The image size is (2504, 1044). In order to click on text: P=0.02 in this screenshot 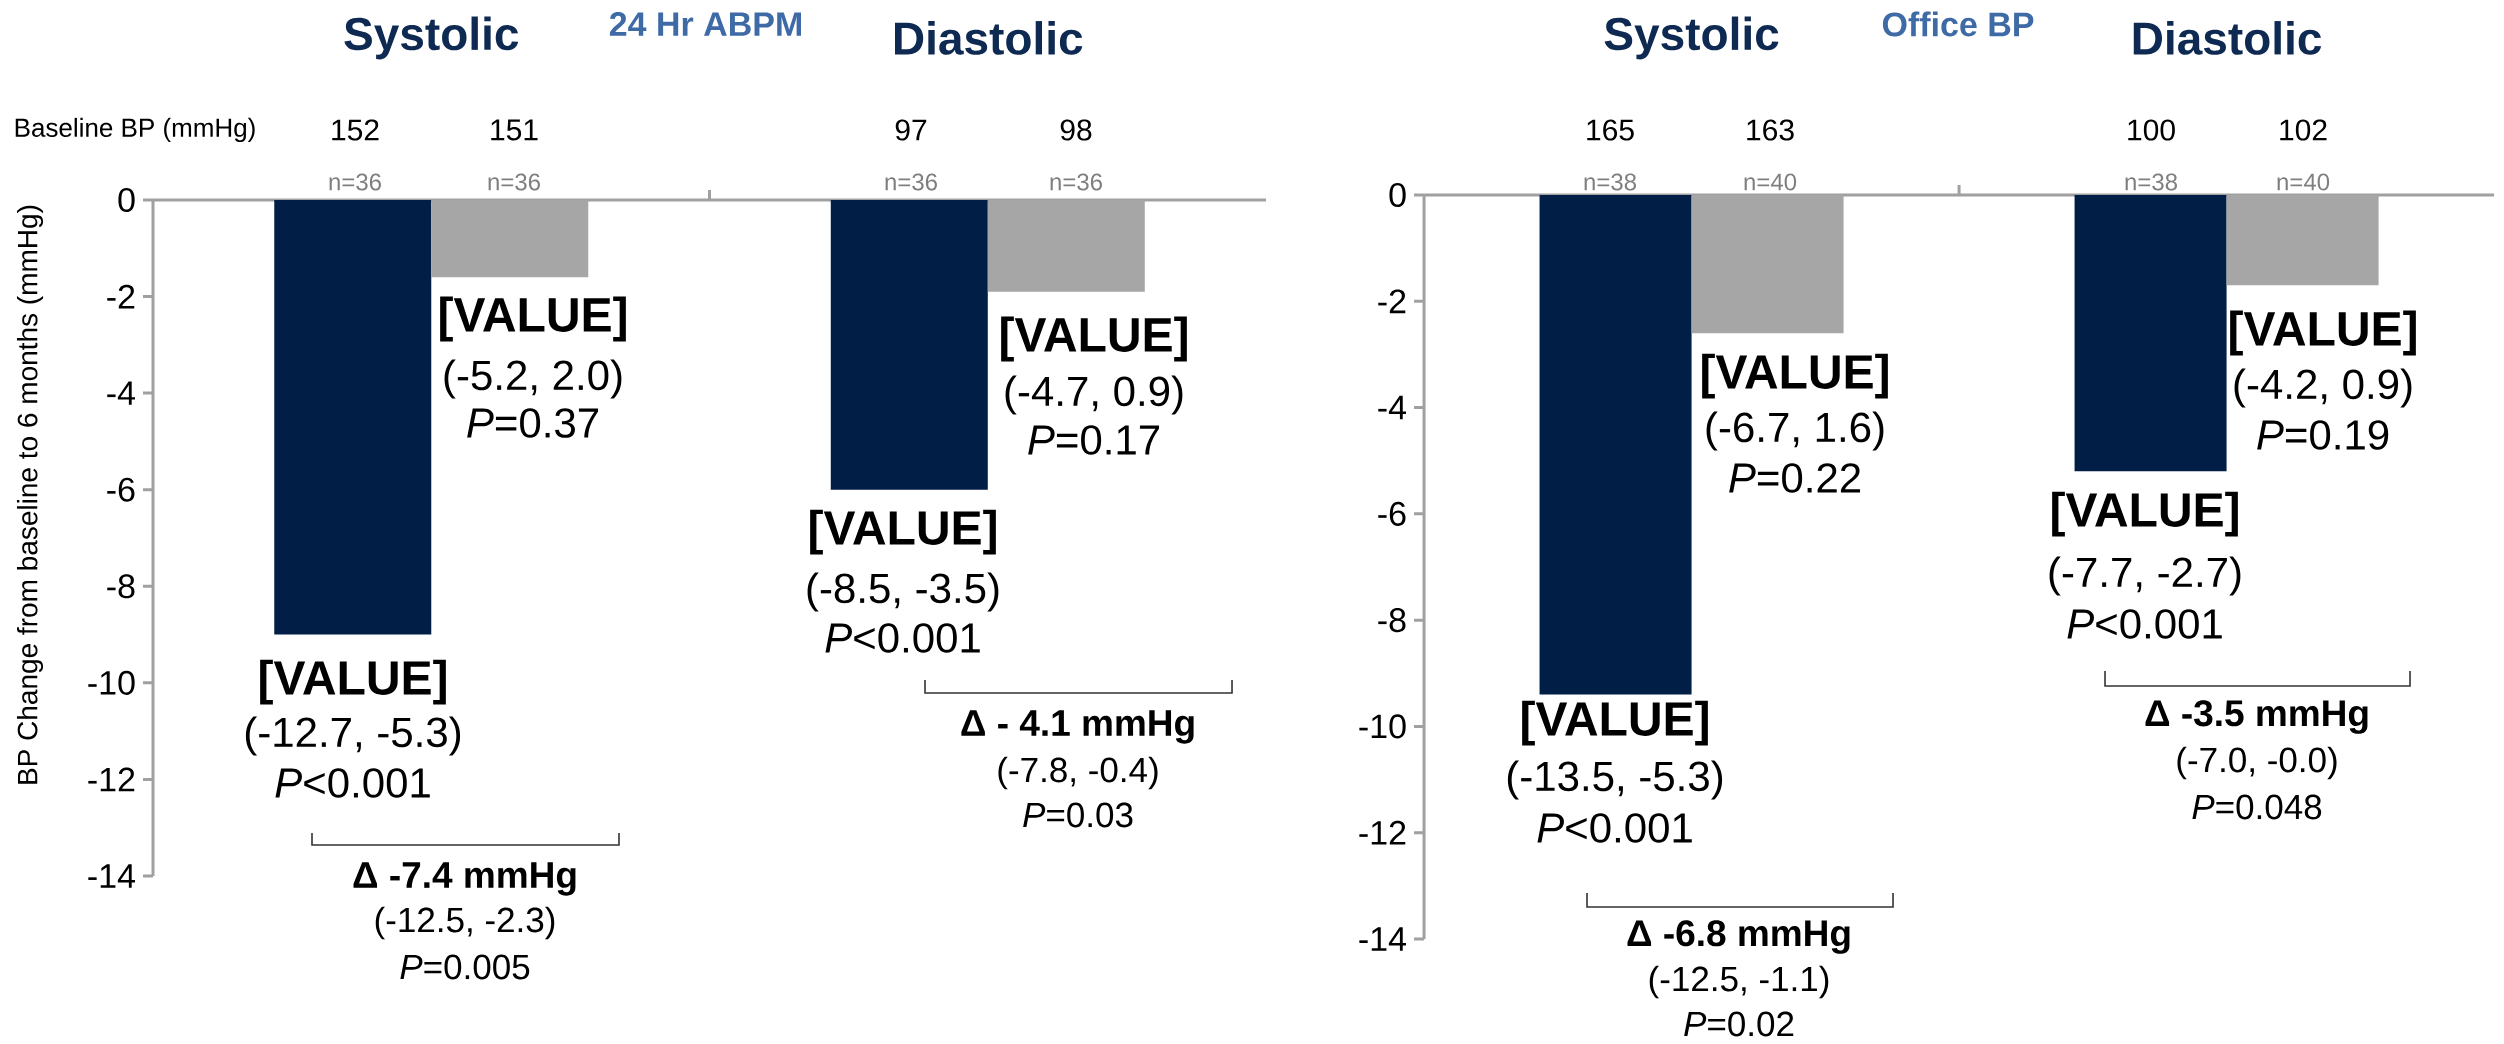, I will do `click(1739, 1024)`.